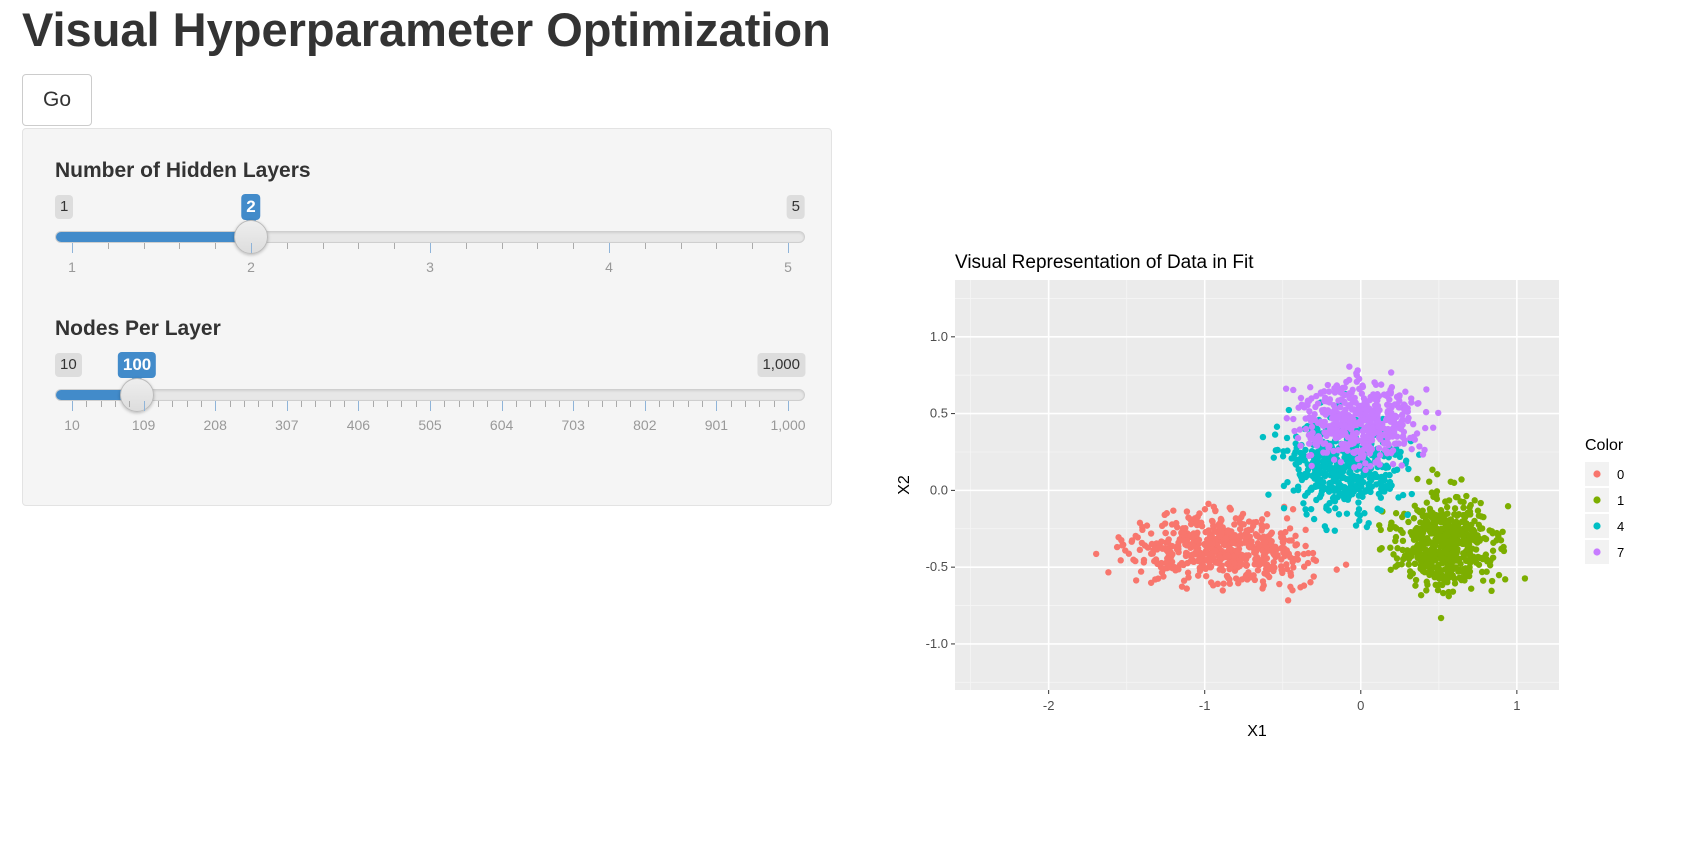  What do you see at coordinates (1049, 705) in the screenshot?
I see `x-tick-label: -2` at bounding box center [1049, 705].